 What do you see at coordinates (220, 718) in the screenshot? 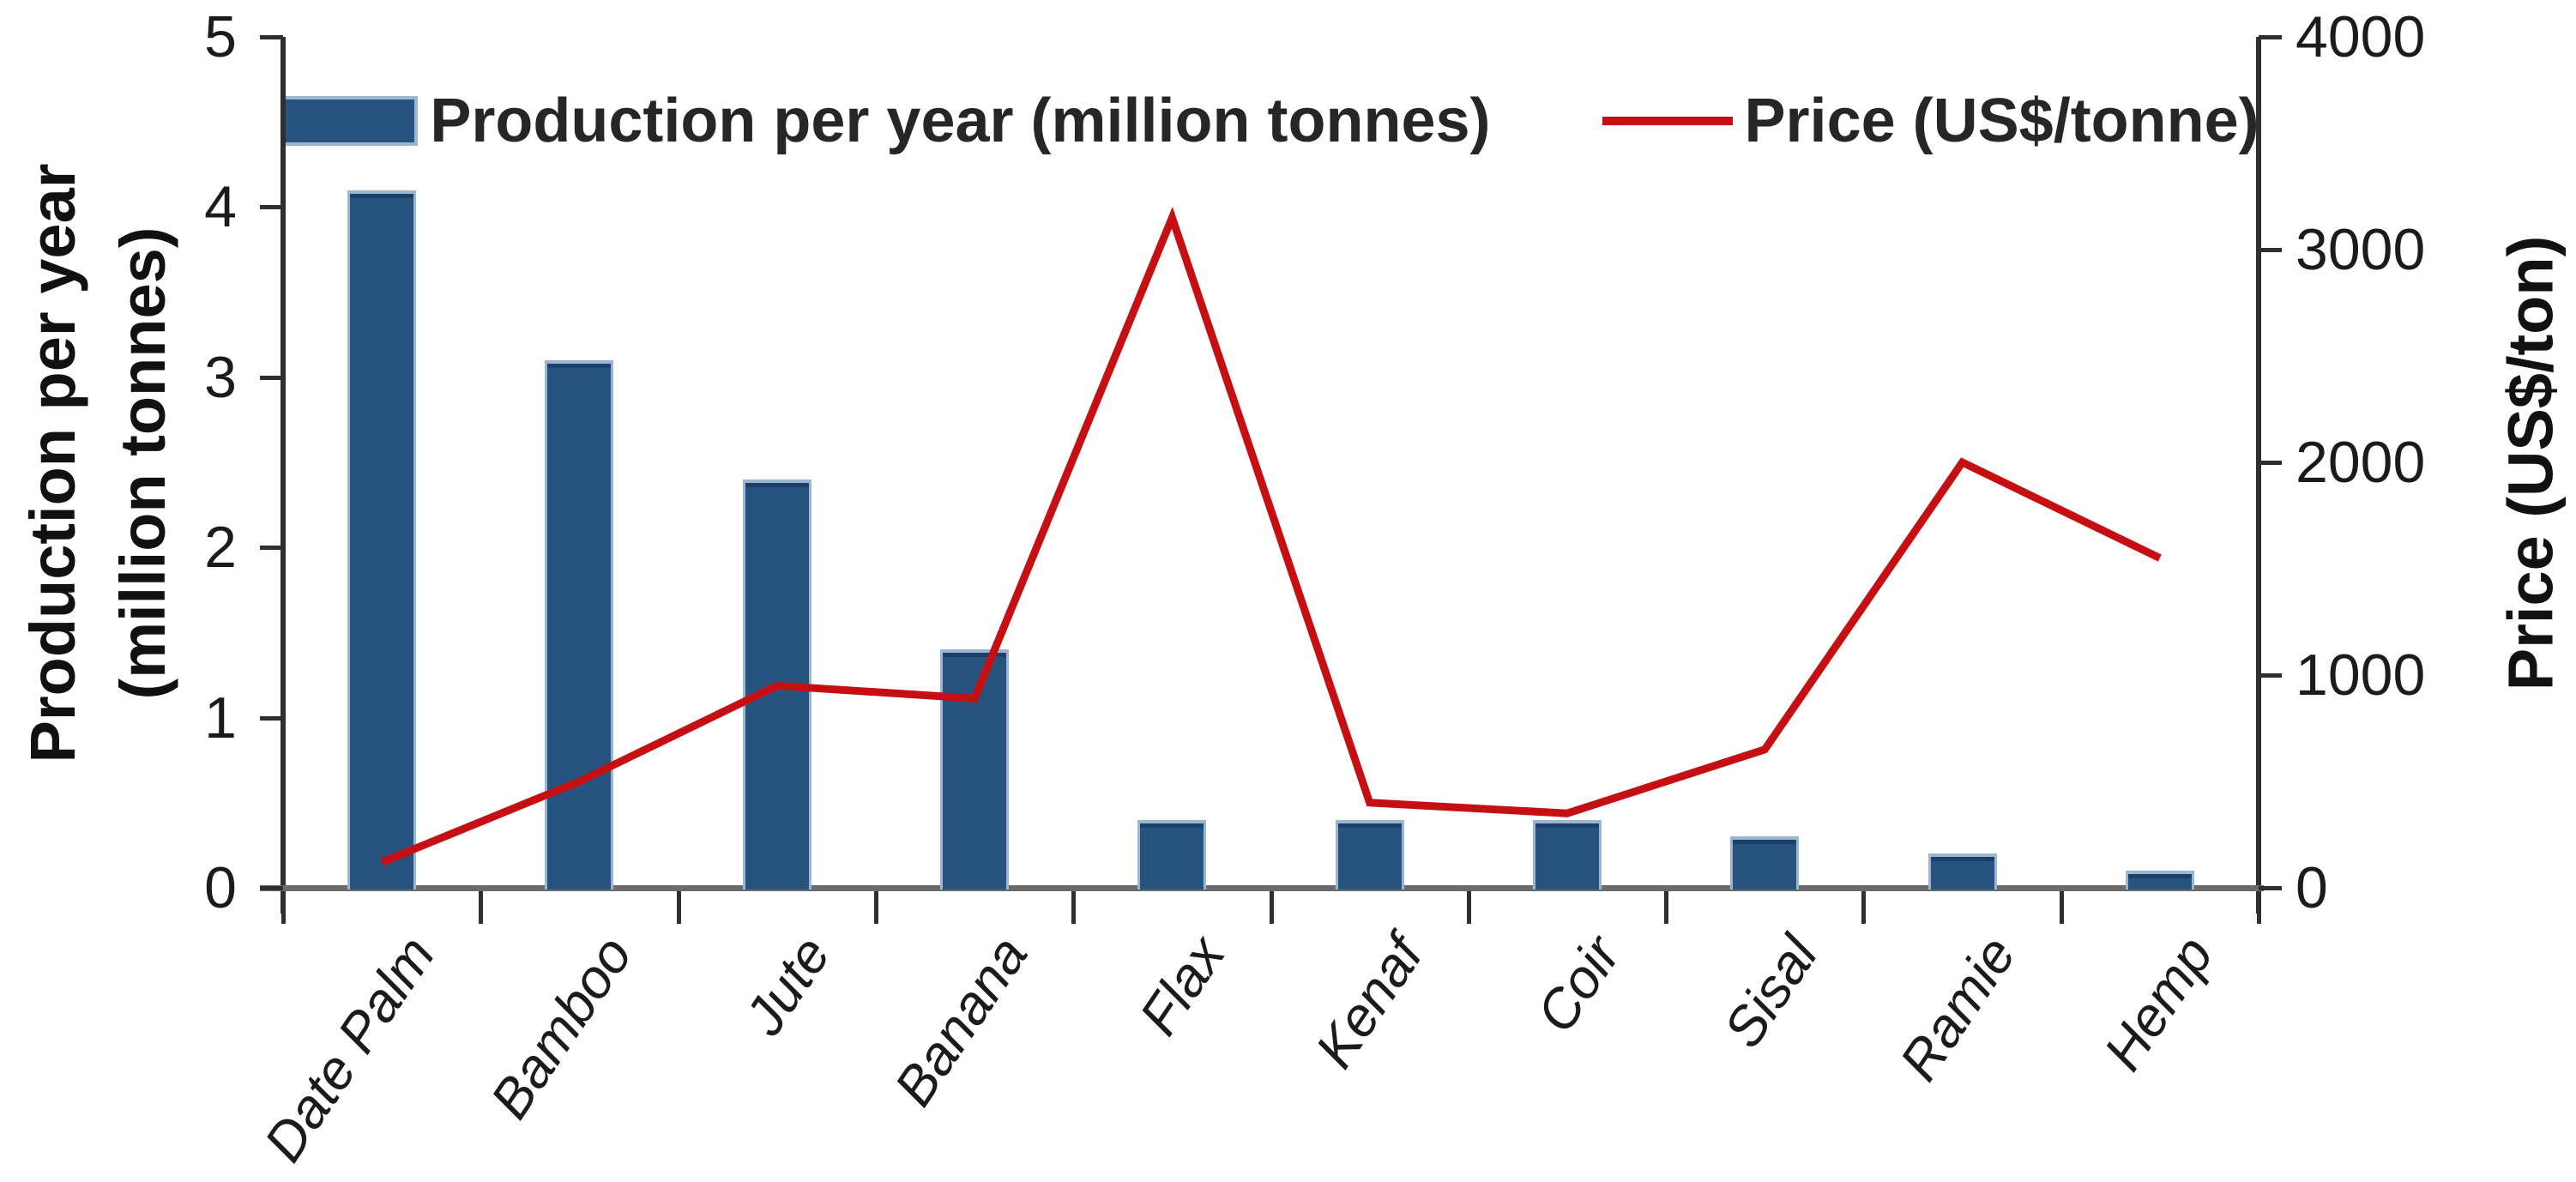
I see `left-axis-tick-label: 1` at bounding box center [220, 718].